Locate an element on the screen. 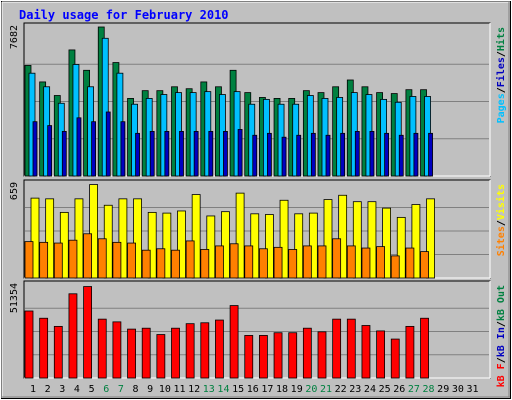 The width and height of the screenshot is (512, 400). day-label-23: 23 is located at coordinates (355, 389).